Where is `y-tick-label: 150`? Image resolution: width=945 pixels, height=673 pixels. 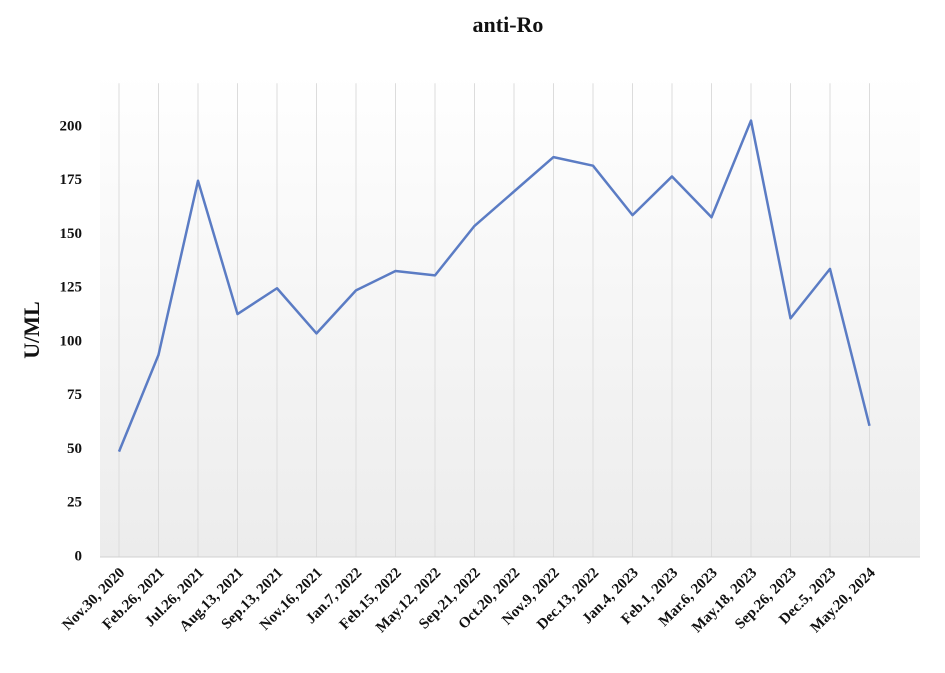 y-tick-label: 150 is located at coordinates (71, 234).